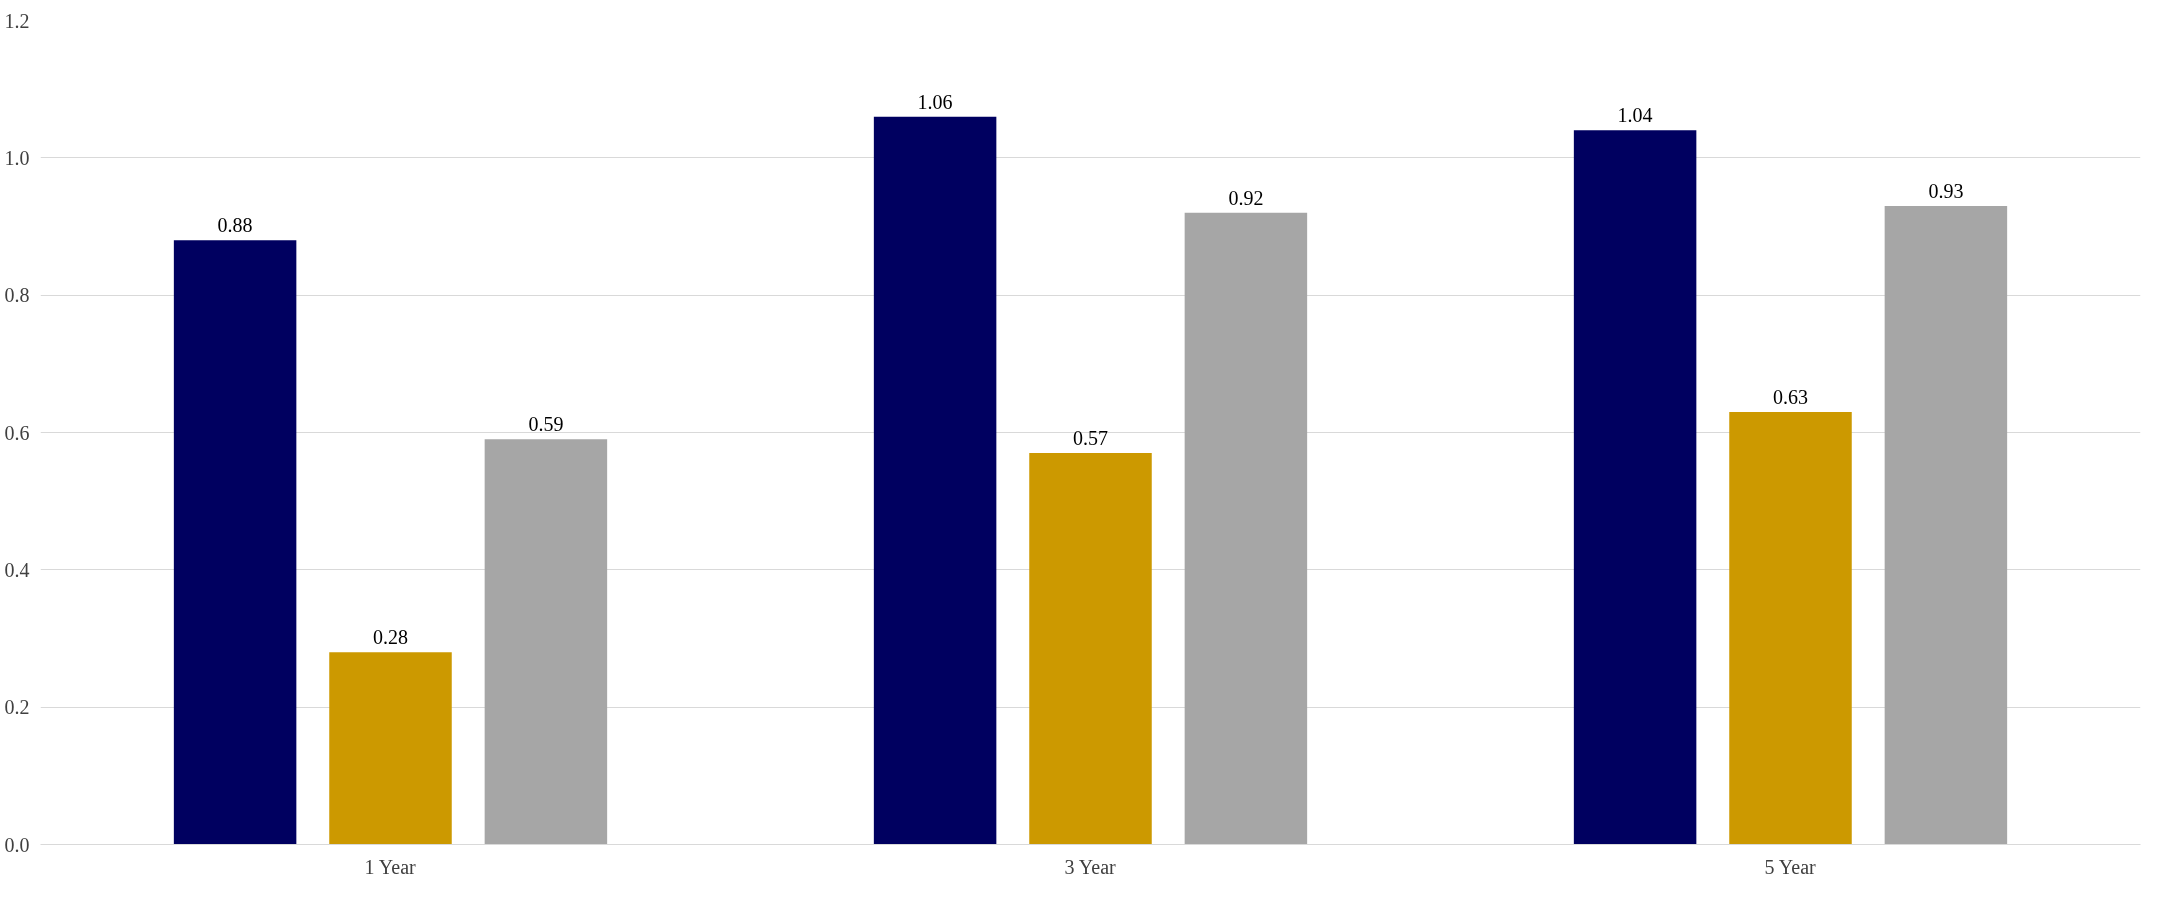  I want to click on x-tick-label: 1 Year, so click(390, 866).